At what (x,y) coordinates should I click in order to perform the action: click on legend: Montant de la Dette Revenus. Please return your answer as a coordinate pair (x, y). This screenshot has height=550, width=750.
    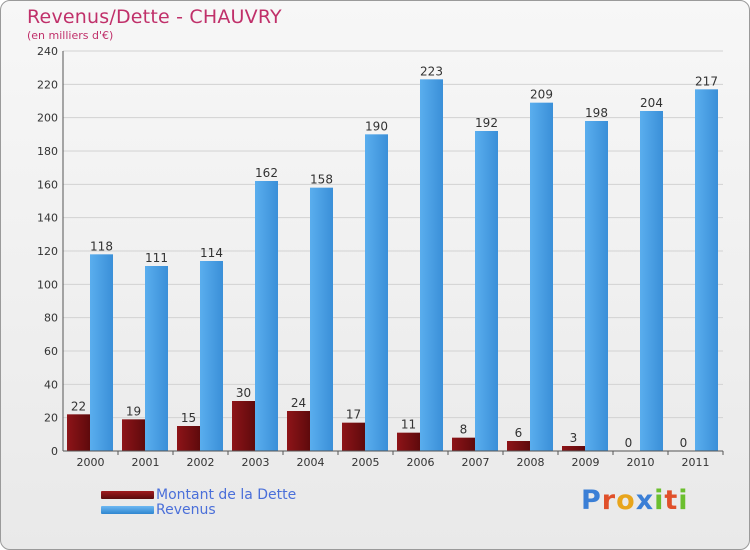
    Looking at the image, I should click on (199, 502).